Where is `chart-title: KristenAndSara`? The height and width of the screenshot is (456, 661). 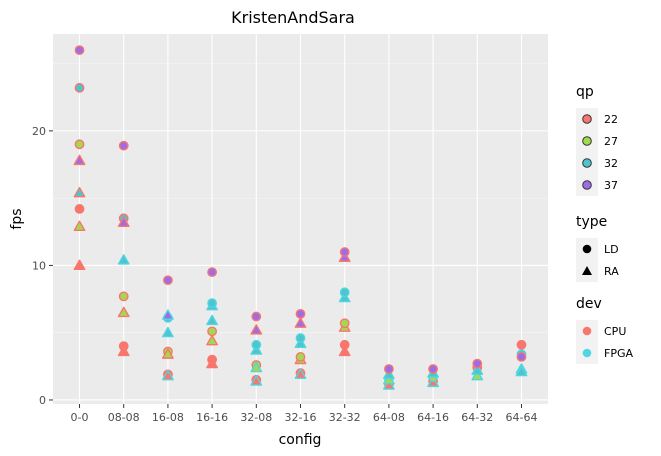
chart-title: KristenAndSara is located at coordinates (293, 17).